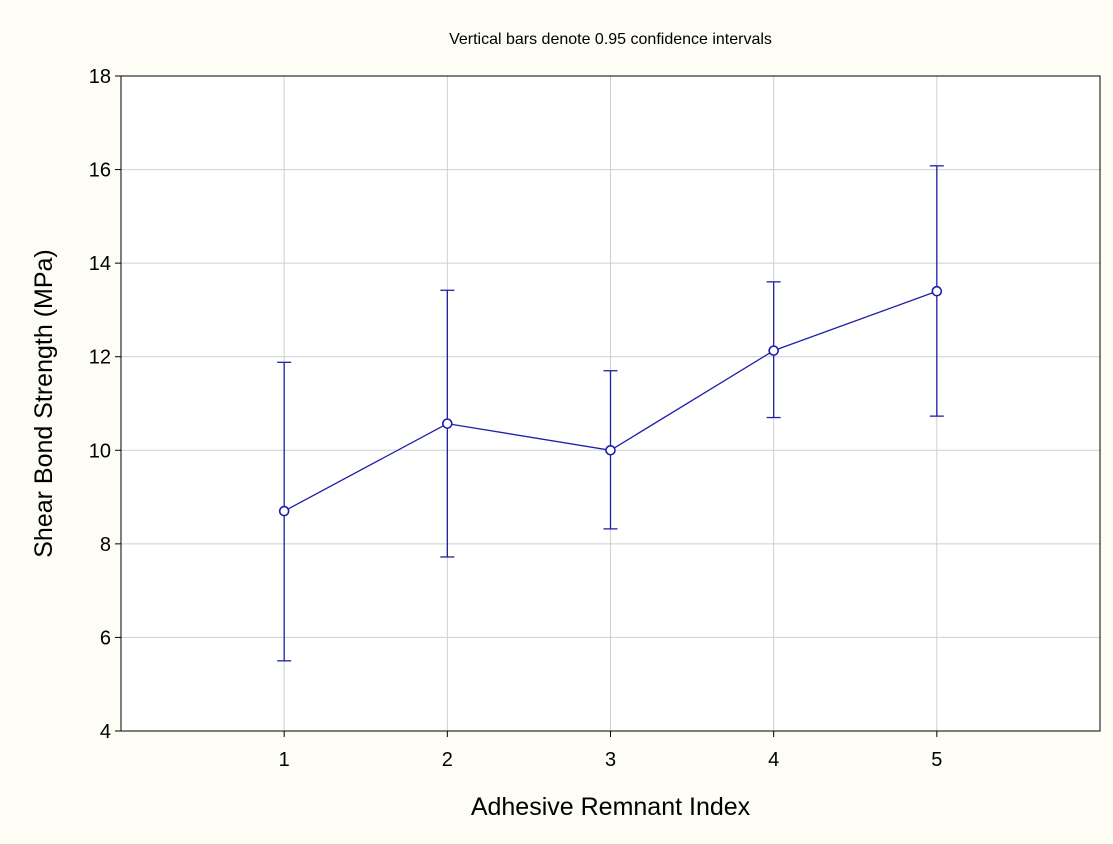 The width and height of the screenshot is (1113, 844). Describe the element at coordinates (105, 545) in the screenshot. I see `y-tick-label: 8` at that location.